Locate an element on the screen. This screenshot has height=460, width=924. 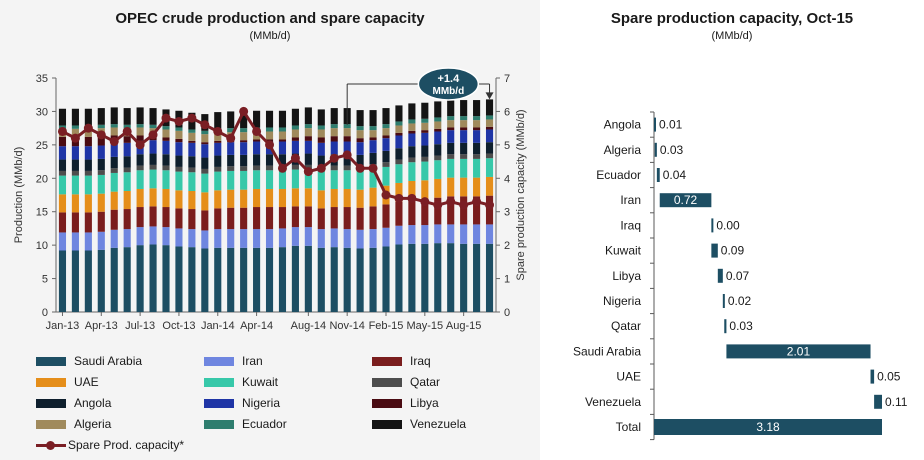
y2-tick-label: 1 is located at coordinates (507, 280).